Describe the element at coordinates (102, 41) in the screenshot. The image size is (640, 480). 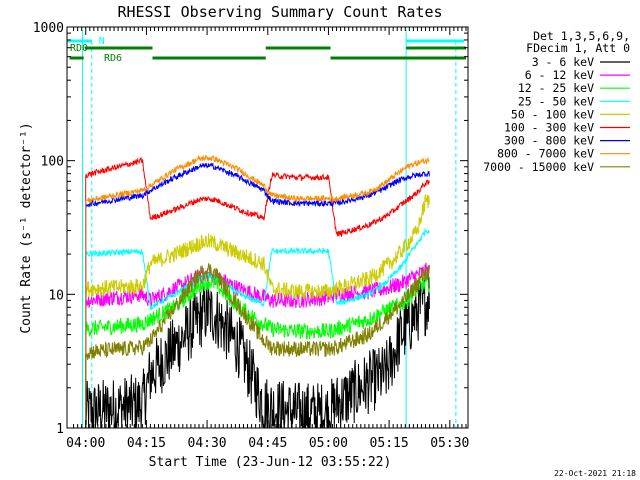
I see `night-label: N` at that location.